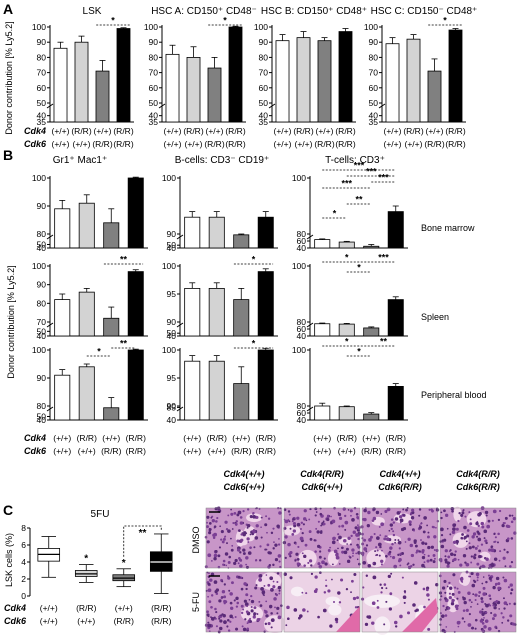  What do you see at coordinates (15, 608) in the screenshot?
I see `cdk4-row-label: Cdk4` at bounding box center [15, 608].